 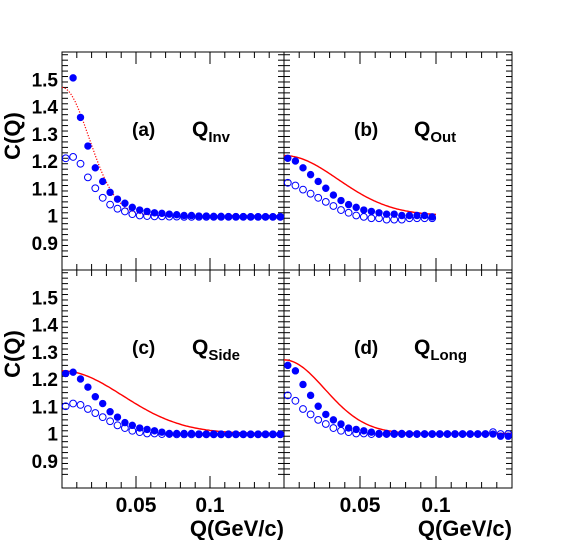 What do you see at coordinates (136, 505) in the screenshot?
I see `x-tick-label: 0.05` at bounding box center [136, 505].